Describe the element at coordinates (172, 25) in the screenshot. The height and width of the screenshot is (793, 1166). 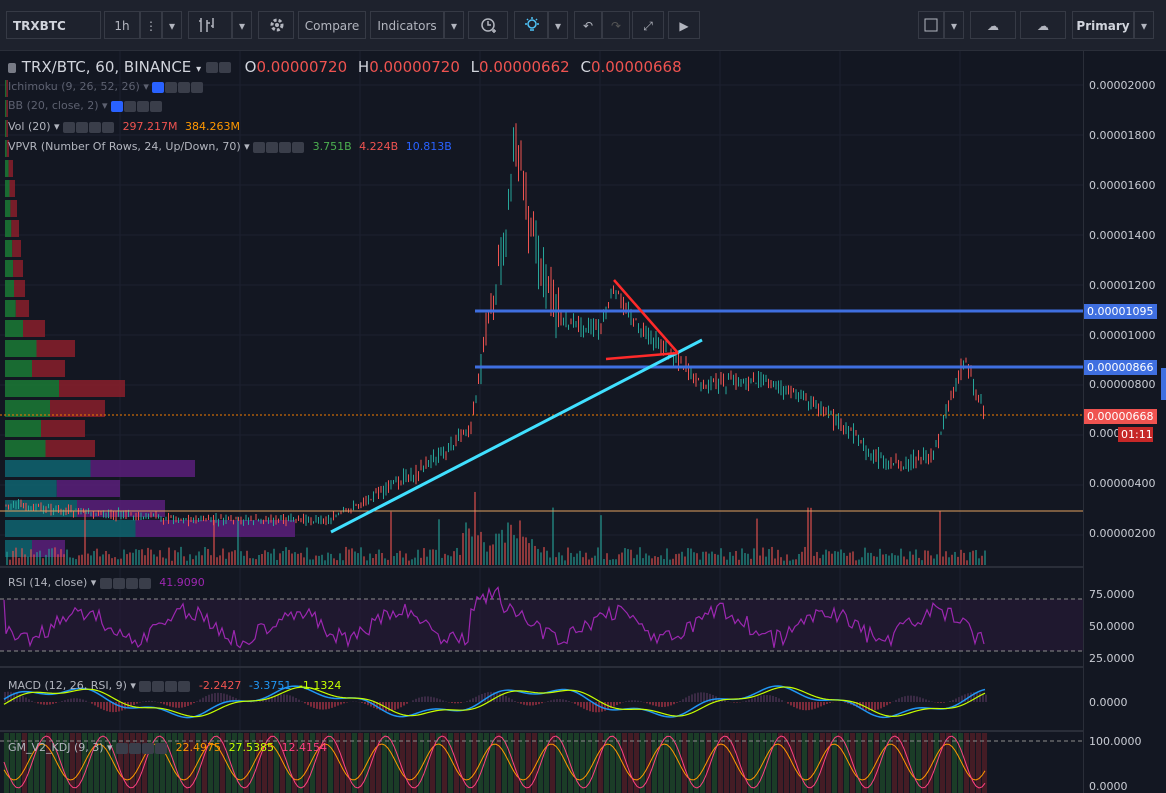
I see `interval-dropdown-icon: ▾` at that location.